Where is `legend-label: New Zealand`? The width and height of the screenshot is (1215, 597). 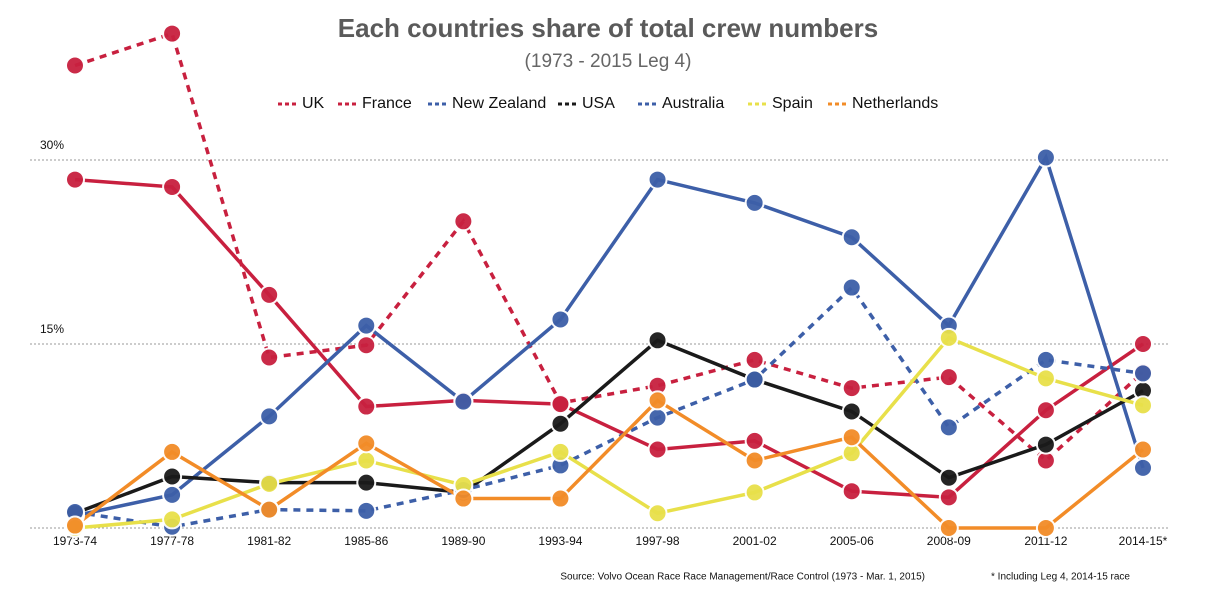
legend-label: New Zealand is located at coordinates (499, 103).